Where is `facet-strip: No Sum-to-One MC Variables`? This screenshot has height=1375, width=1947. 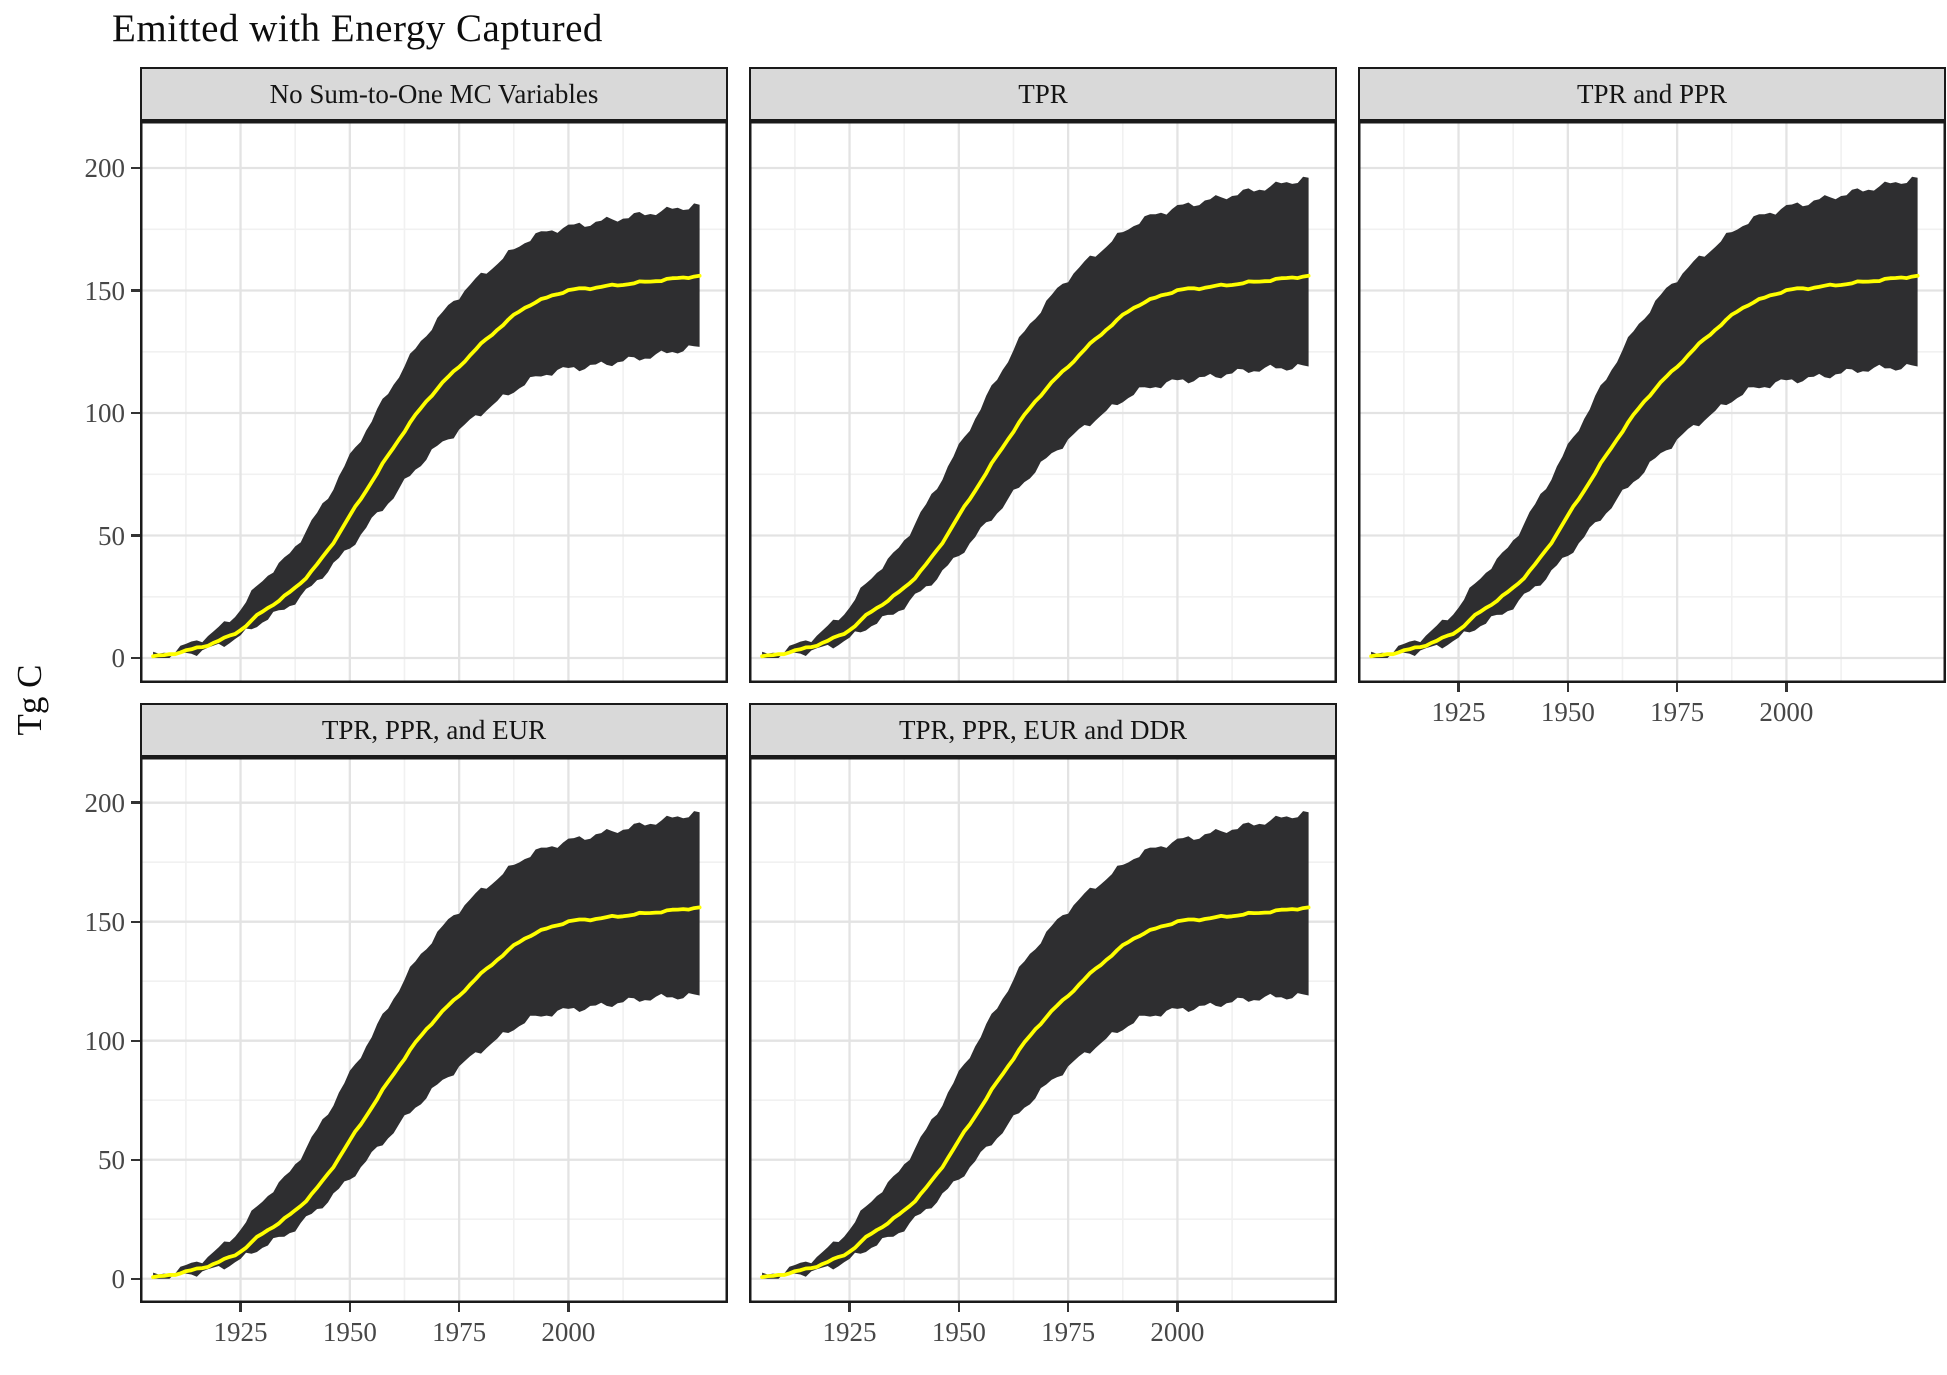 facet-strip: No Sum-to-One MC Variables is located at coordinates (434, 94).